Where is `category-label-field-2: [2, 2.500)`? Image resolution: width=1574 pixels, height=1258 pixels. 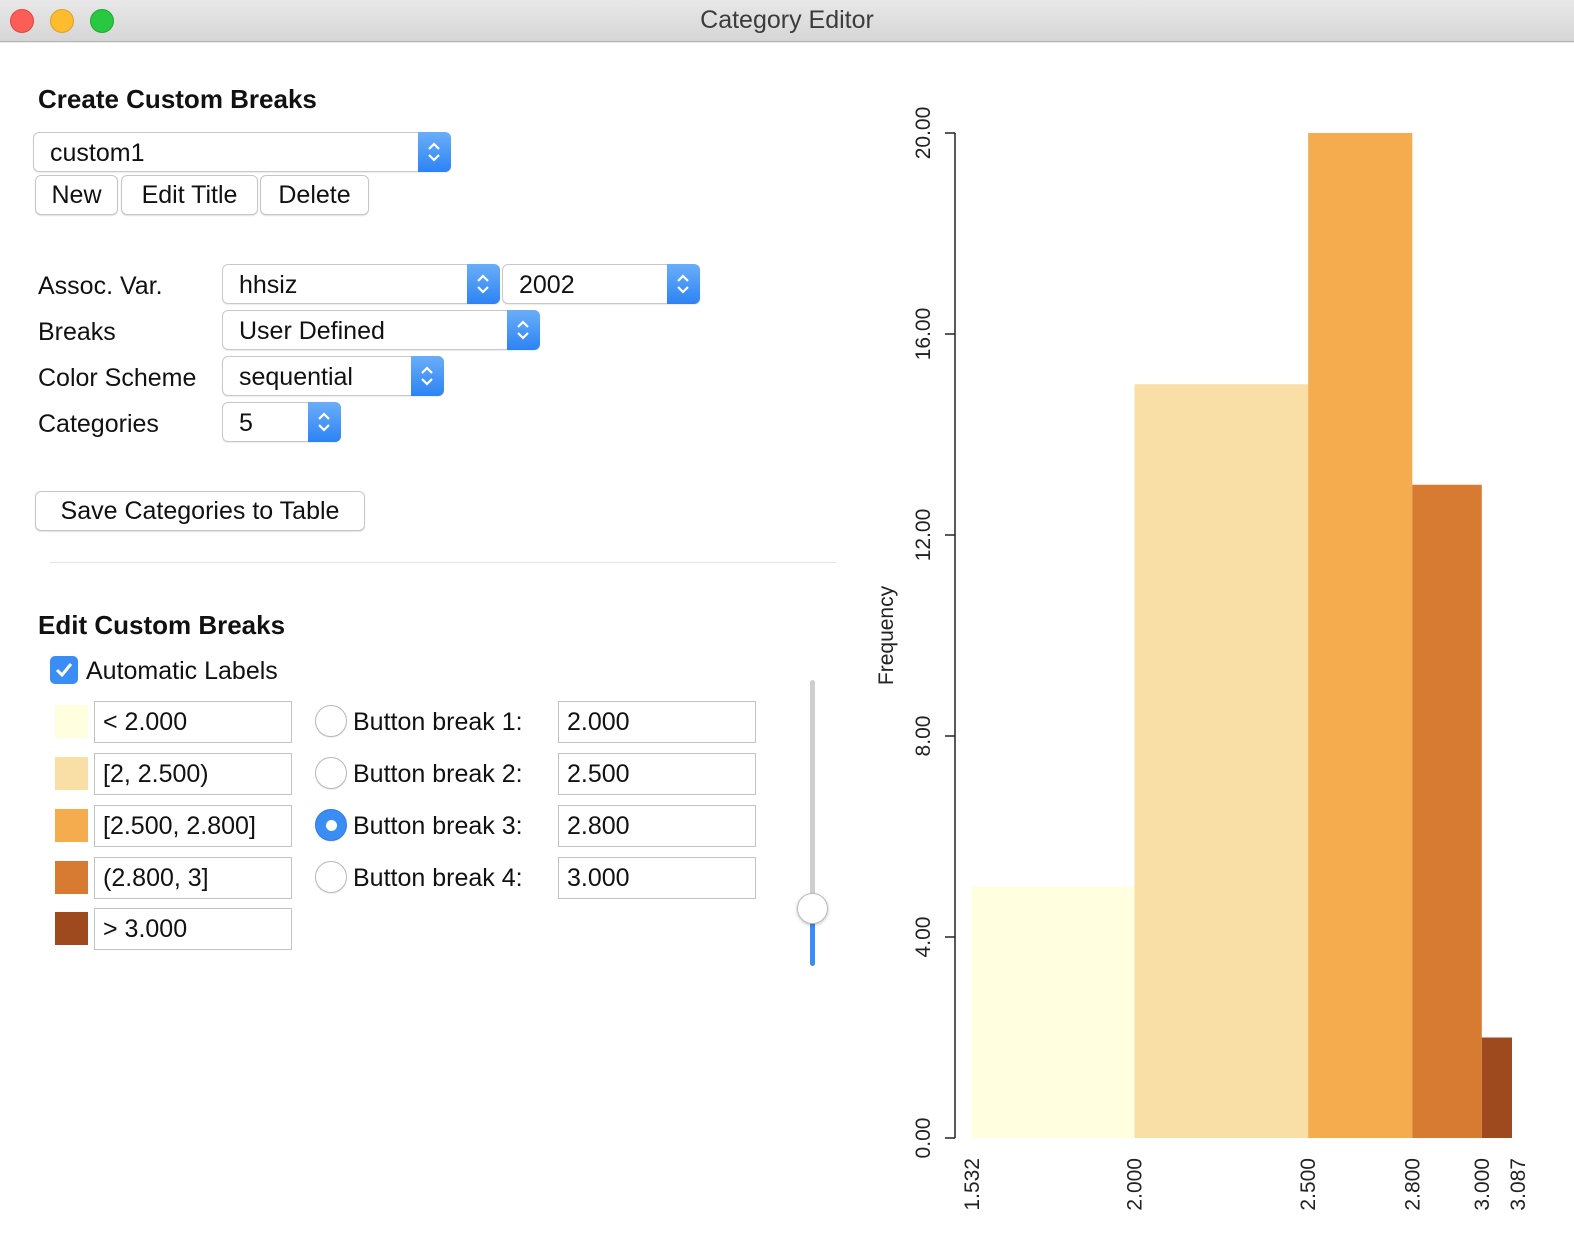 category-label-field-2: [2, 2.500) is located at coordinates (193, 774).